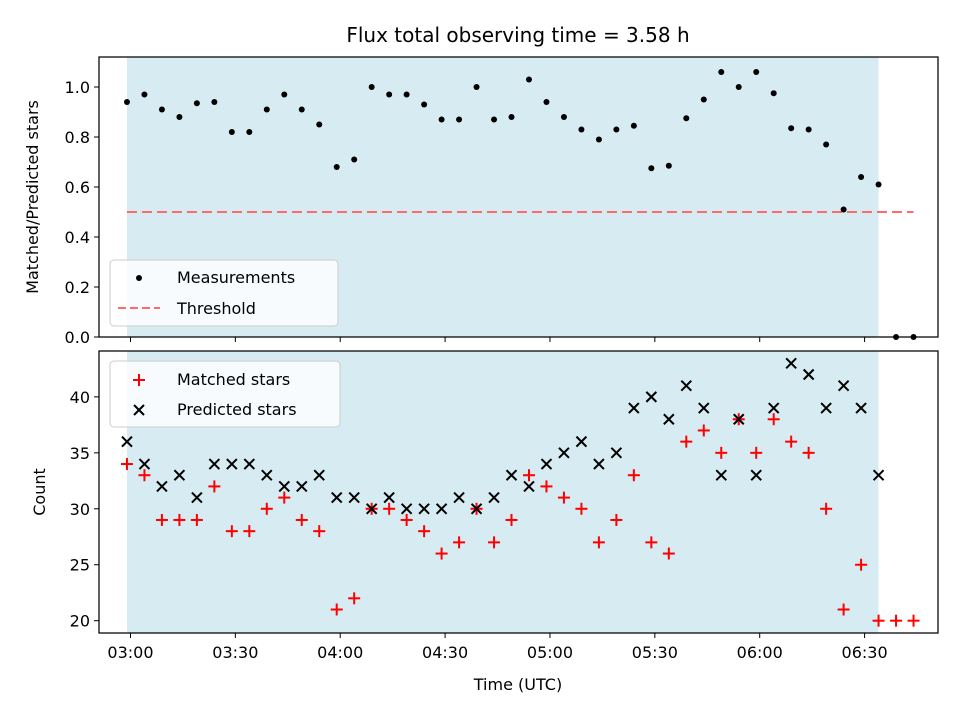 This screenshot has width=960, height=720. I want to click on bottom-x-tick-label: 04:00, so click(340, 652).